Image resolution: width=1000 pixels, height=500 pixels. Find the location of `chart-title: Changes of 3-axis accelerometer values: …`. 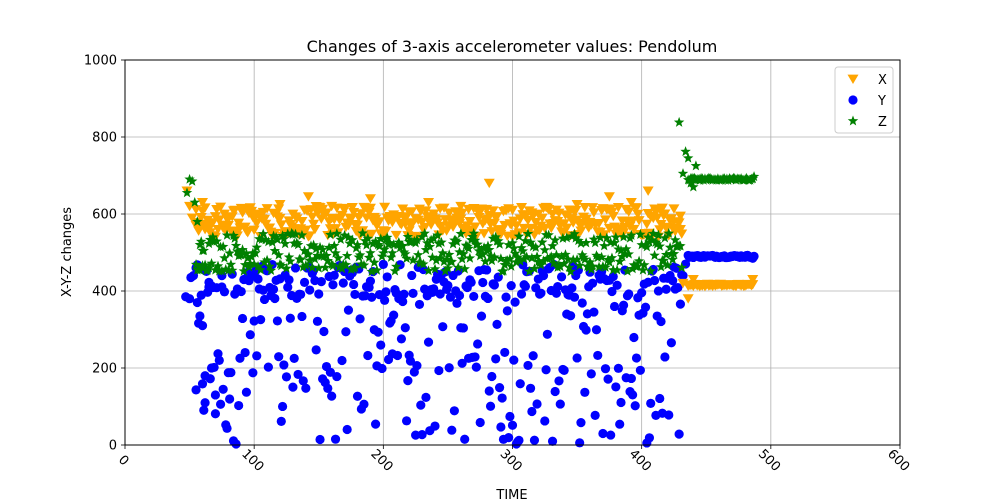

chart-title: Changes of 3-axis accelerometer values: … is located at coordinates (512, 46).